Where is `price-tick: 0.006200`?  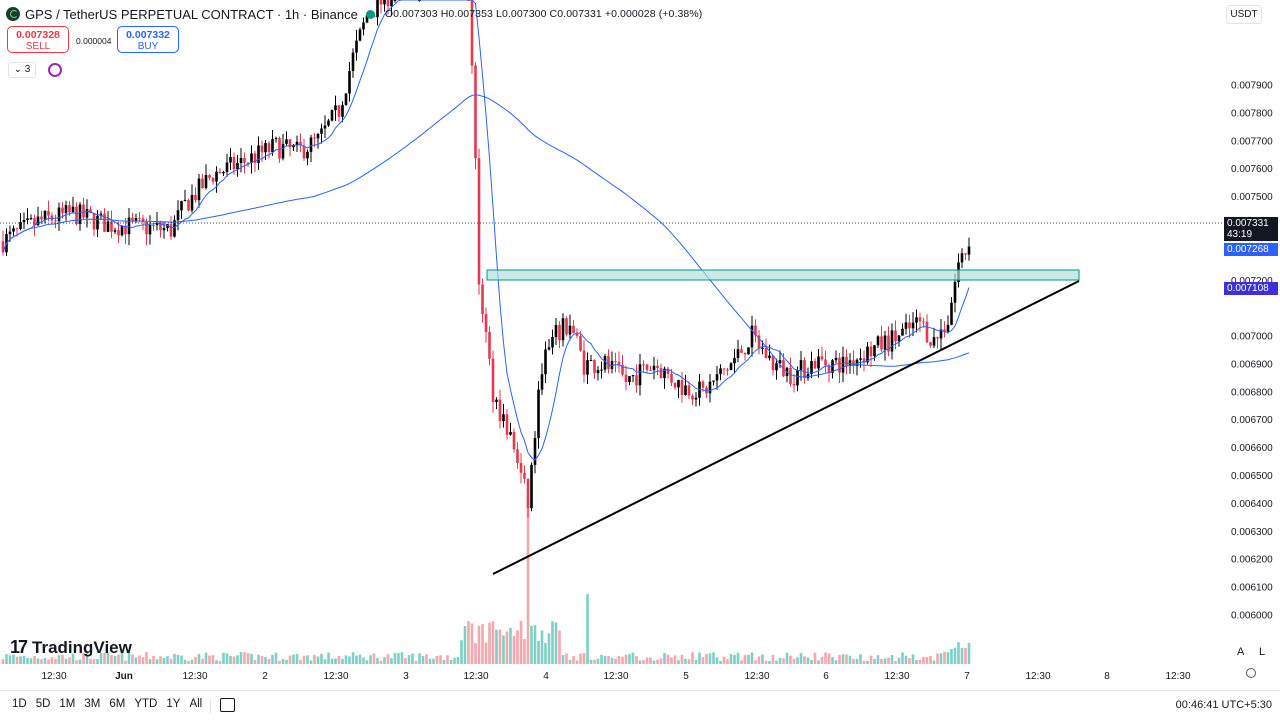
price-tick: 0.006200 is located at coordinates (1252, 560).